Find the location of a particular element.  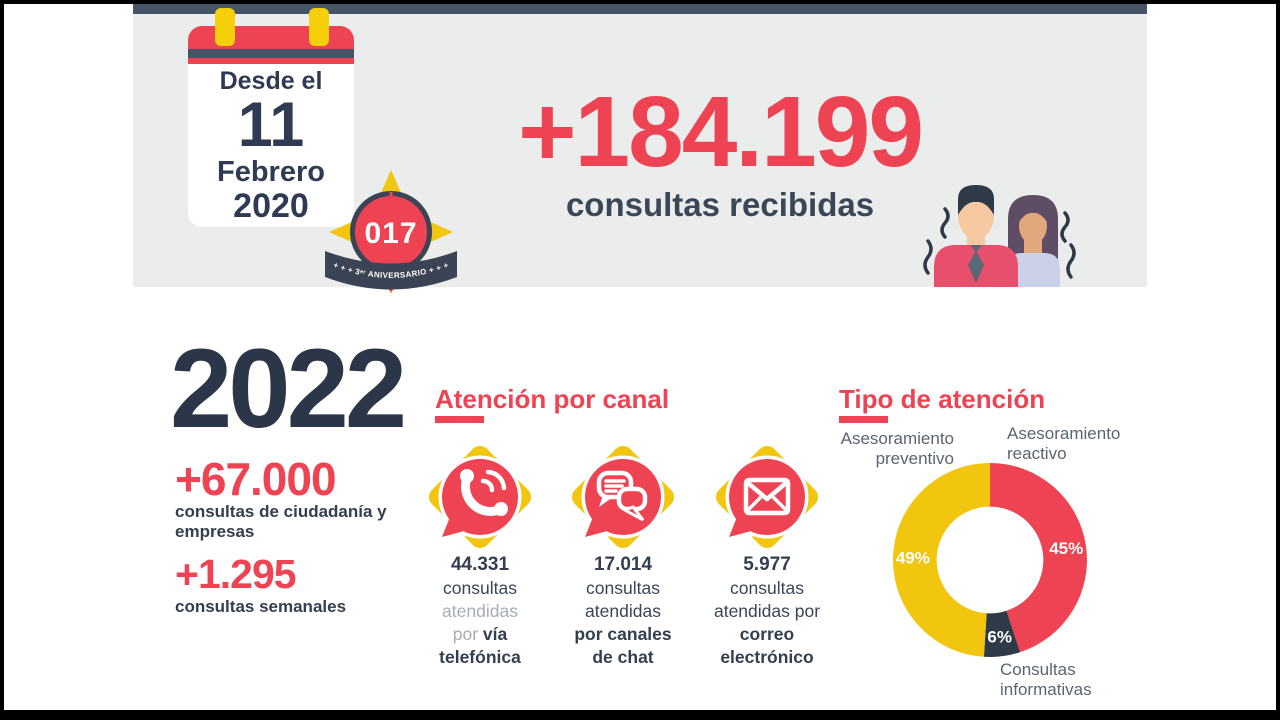

donut-percent-label: 6% is located at coordinates (999, 637).